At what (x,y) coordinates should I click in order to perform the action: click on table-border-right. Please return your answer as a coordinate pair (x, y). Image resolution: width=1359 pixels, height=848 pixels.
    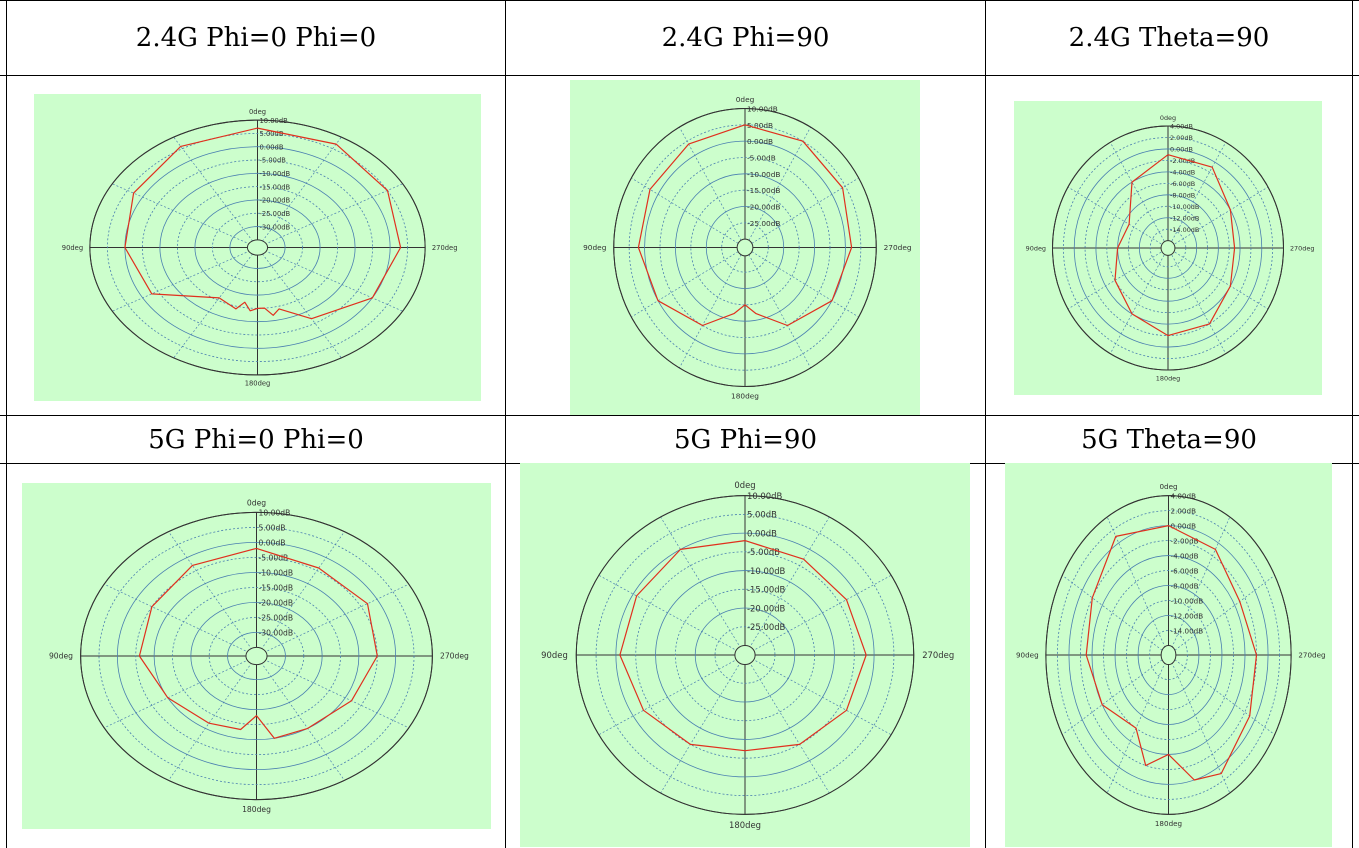
    Looking at the image, I should click on (1352, 424).